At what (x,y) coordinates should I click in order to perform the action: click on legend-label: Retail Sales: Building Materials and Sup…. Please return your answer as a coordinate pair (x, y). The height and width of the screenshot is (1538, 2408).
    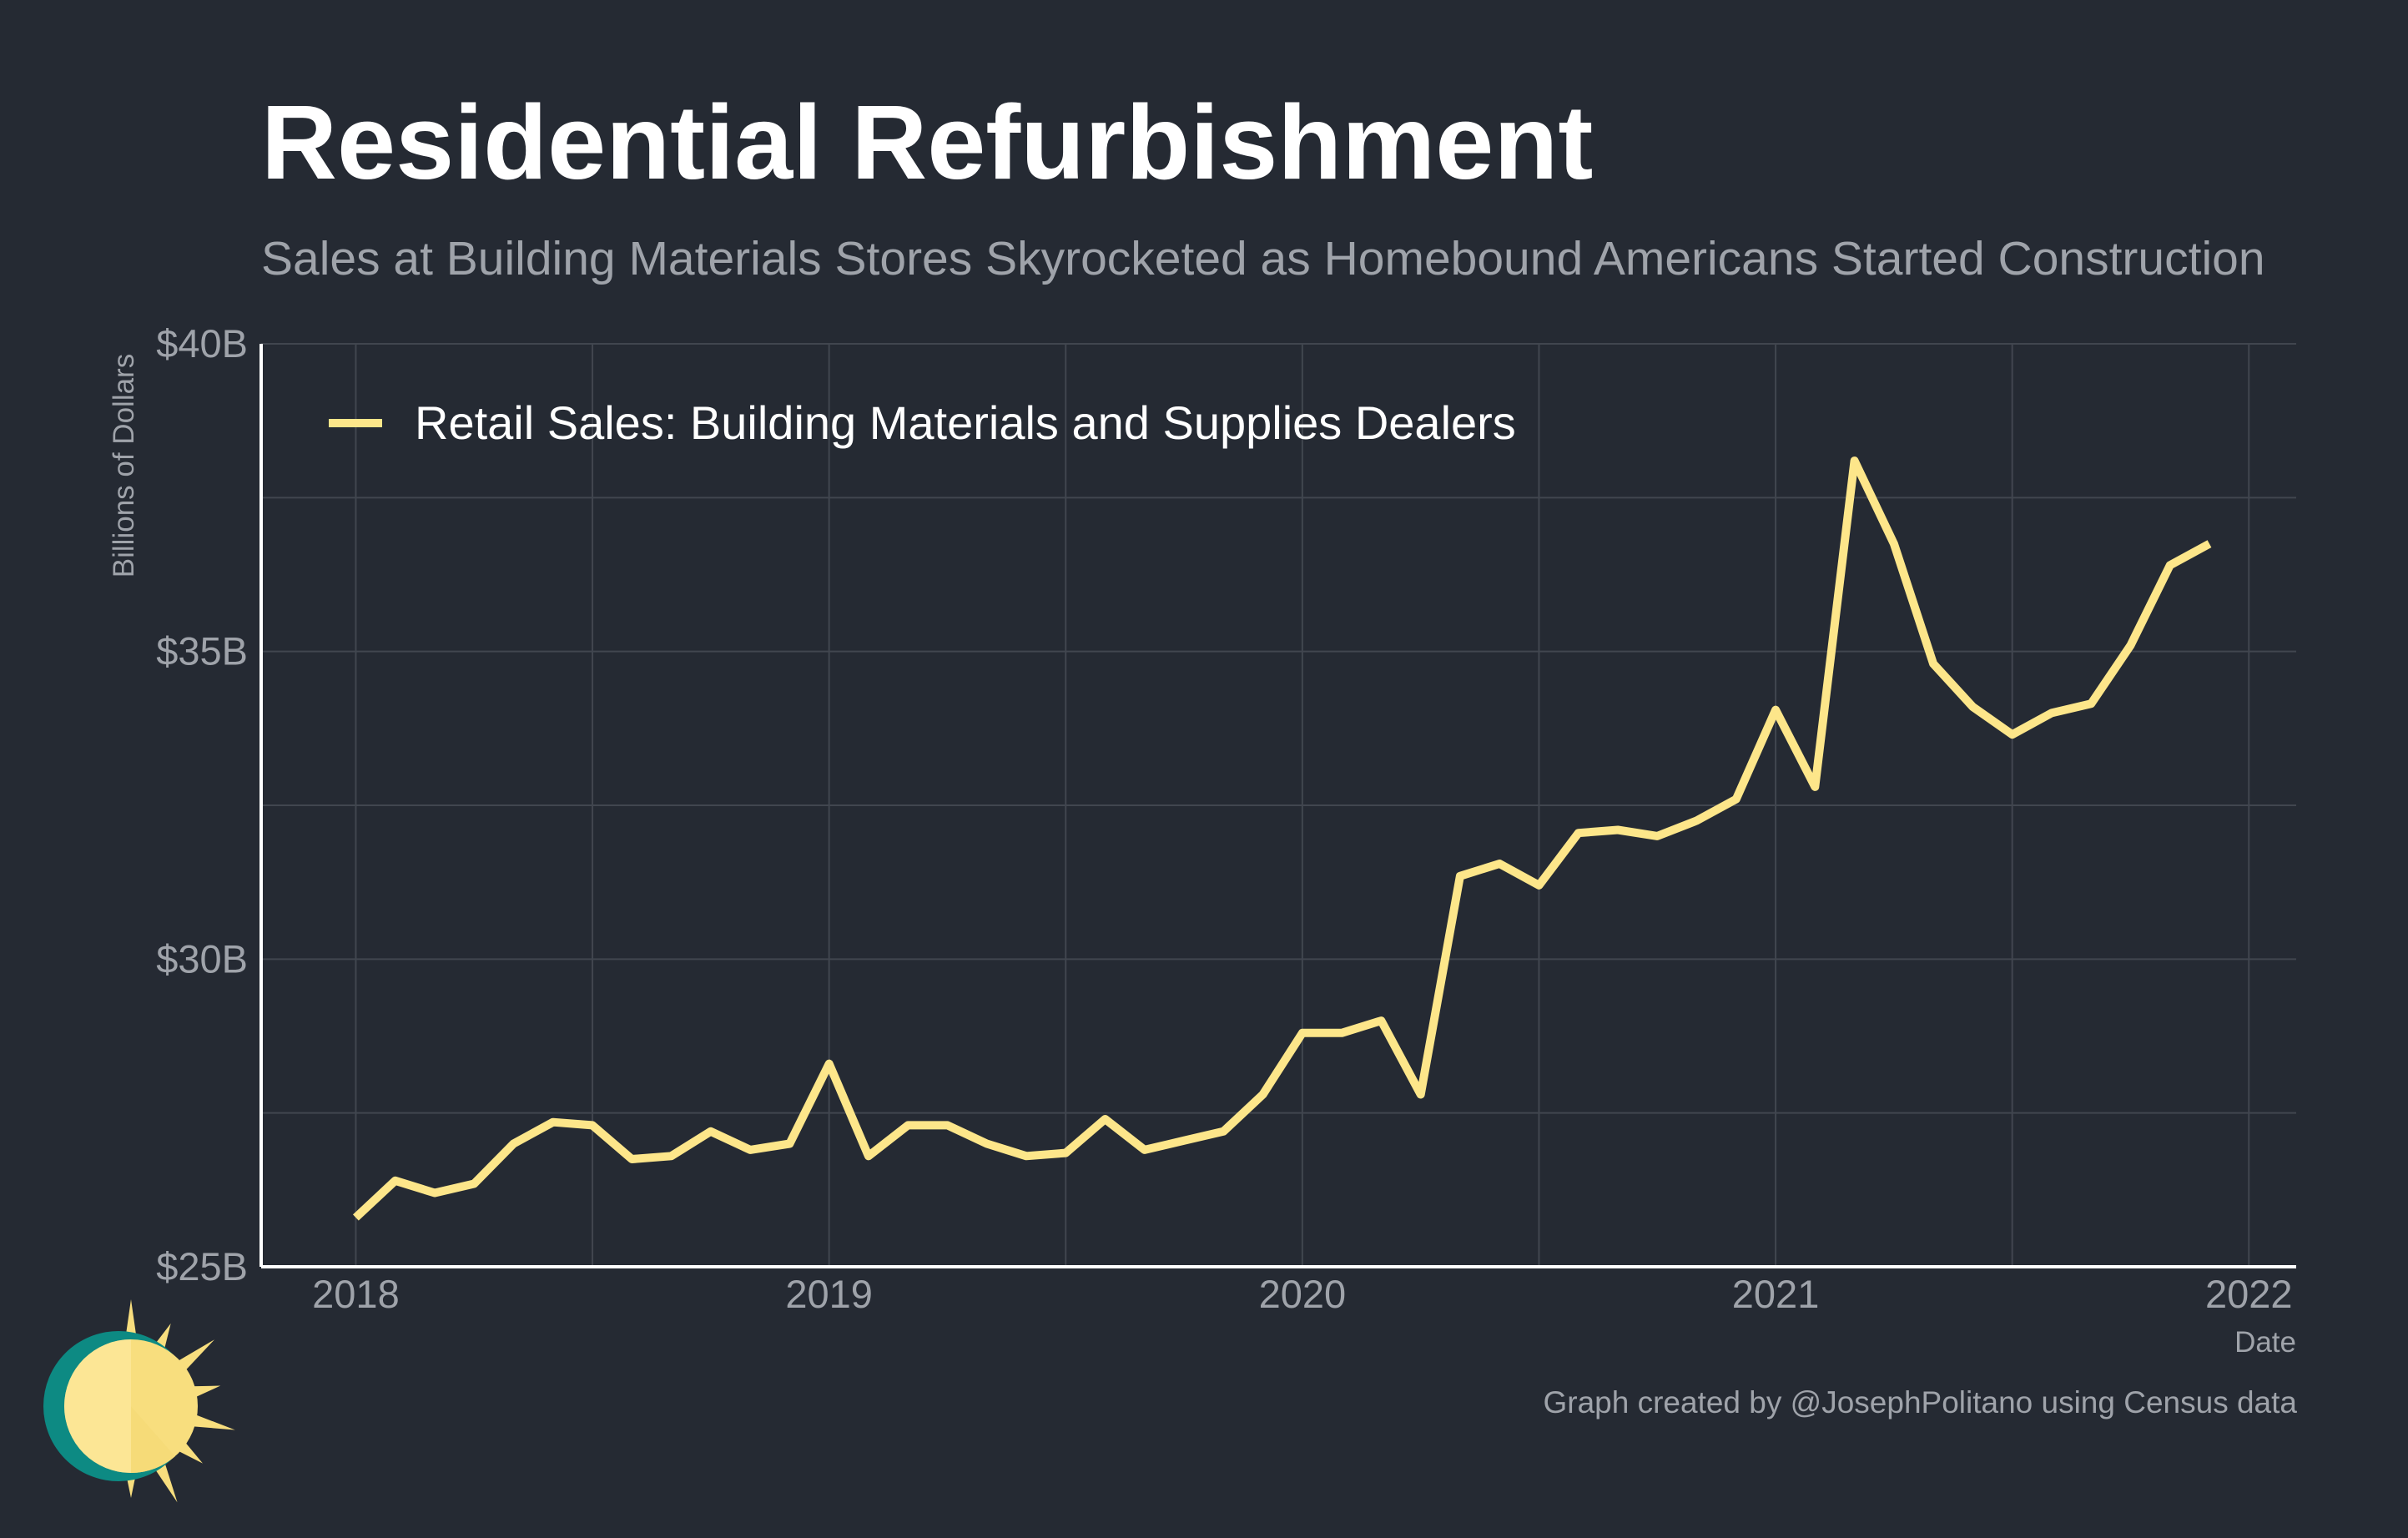
    Looking at the image, I should click on (965, 422).